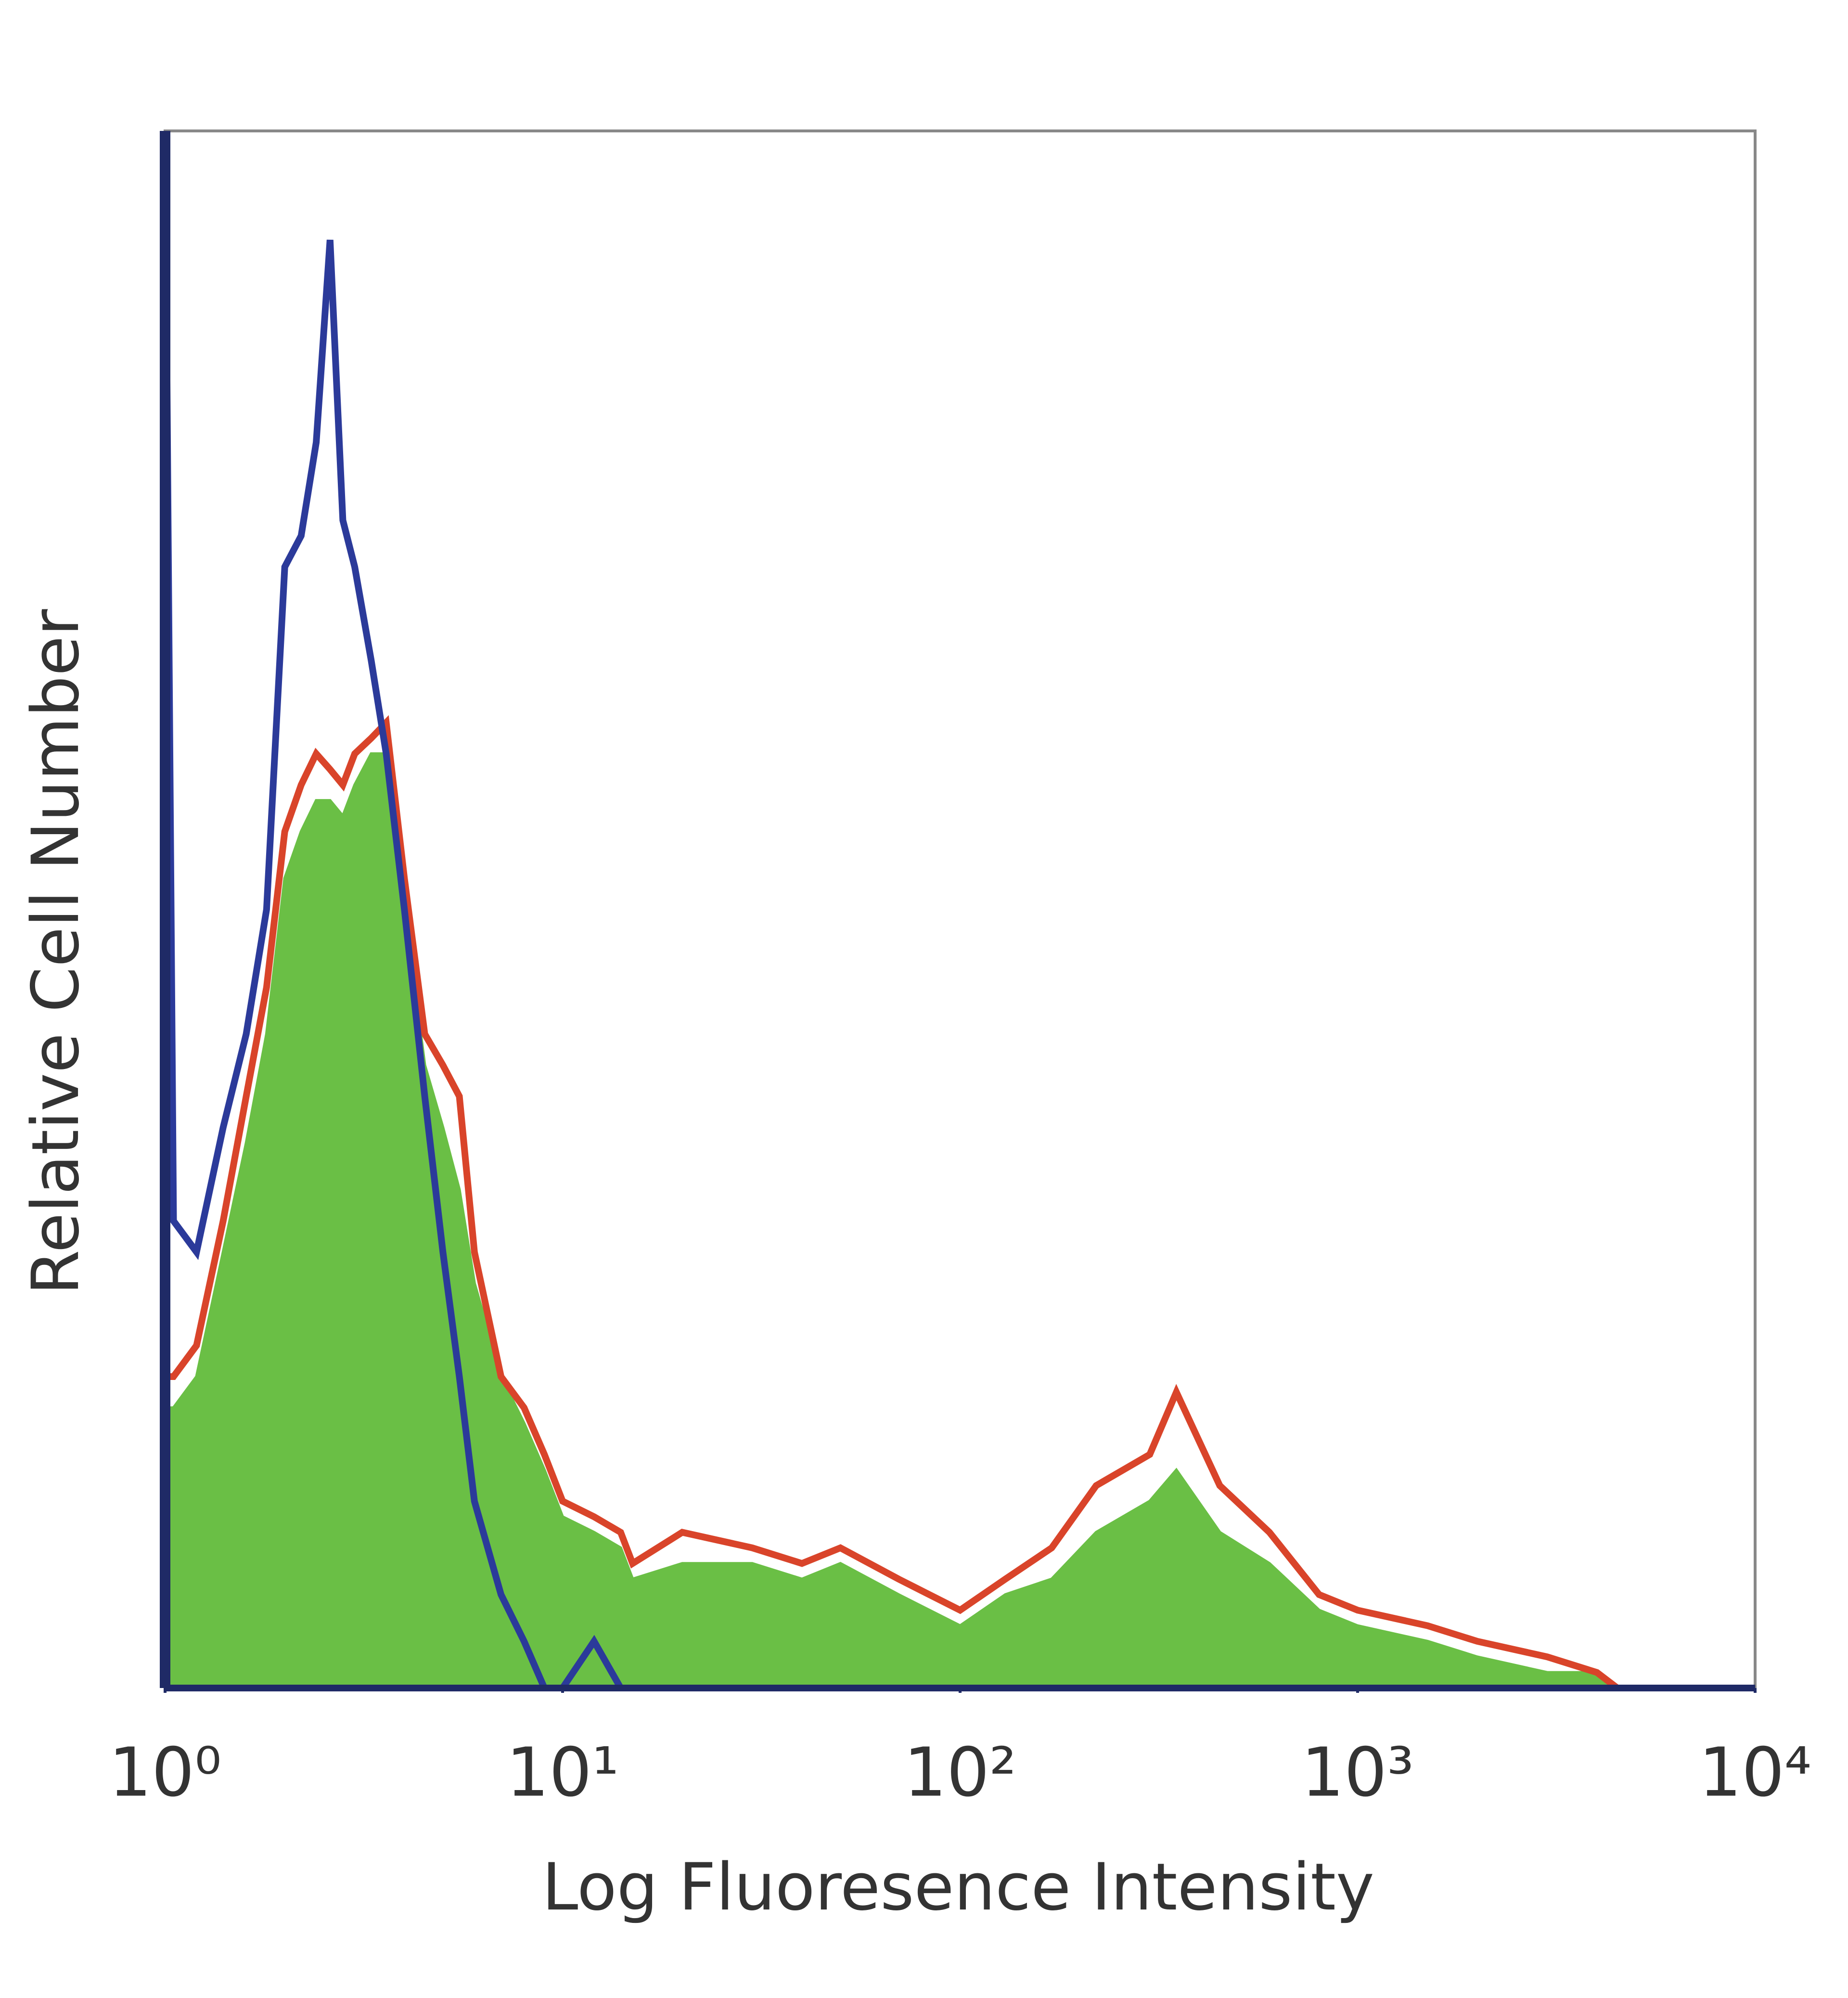  What do you see at coordinates (55, 952) in the screenshot?
I see `y-axis-label: Relative Cell Number` at bounding box center [55, 952].